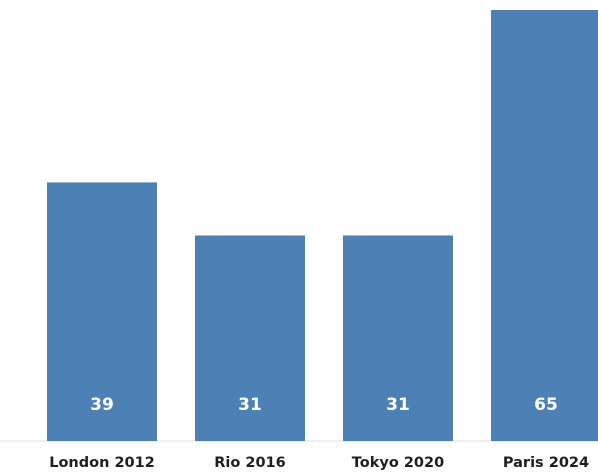  Describe the element at coordinates (546, 463) in the screenshot. I see `x-tick-label-3: Paris 2024` at that location.